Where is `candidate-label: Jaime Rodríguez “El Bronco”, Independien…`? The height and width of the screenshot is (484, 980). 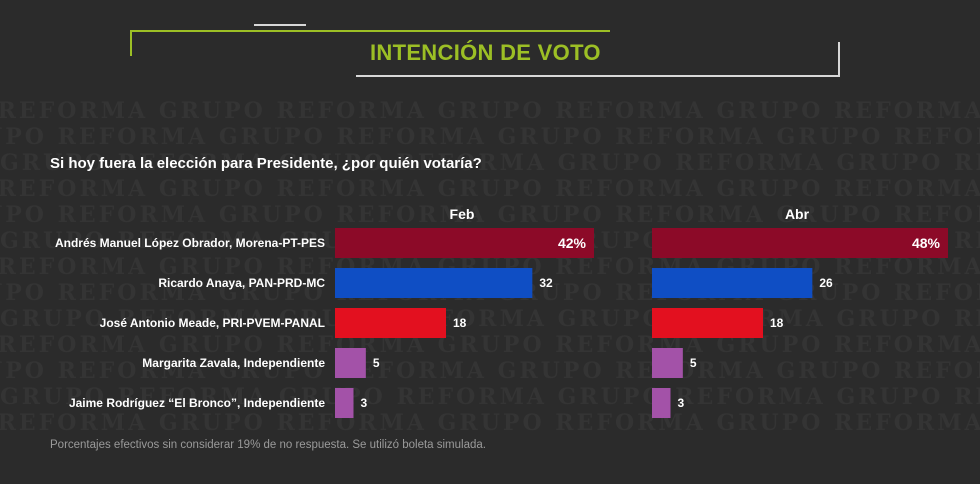 candidate-label: Jaime Rodríguez “El Bronco”, Independien… is located at coordinates (197, 403).